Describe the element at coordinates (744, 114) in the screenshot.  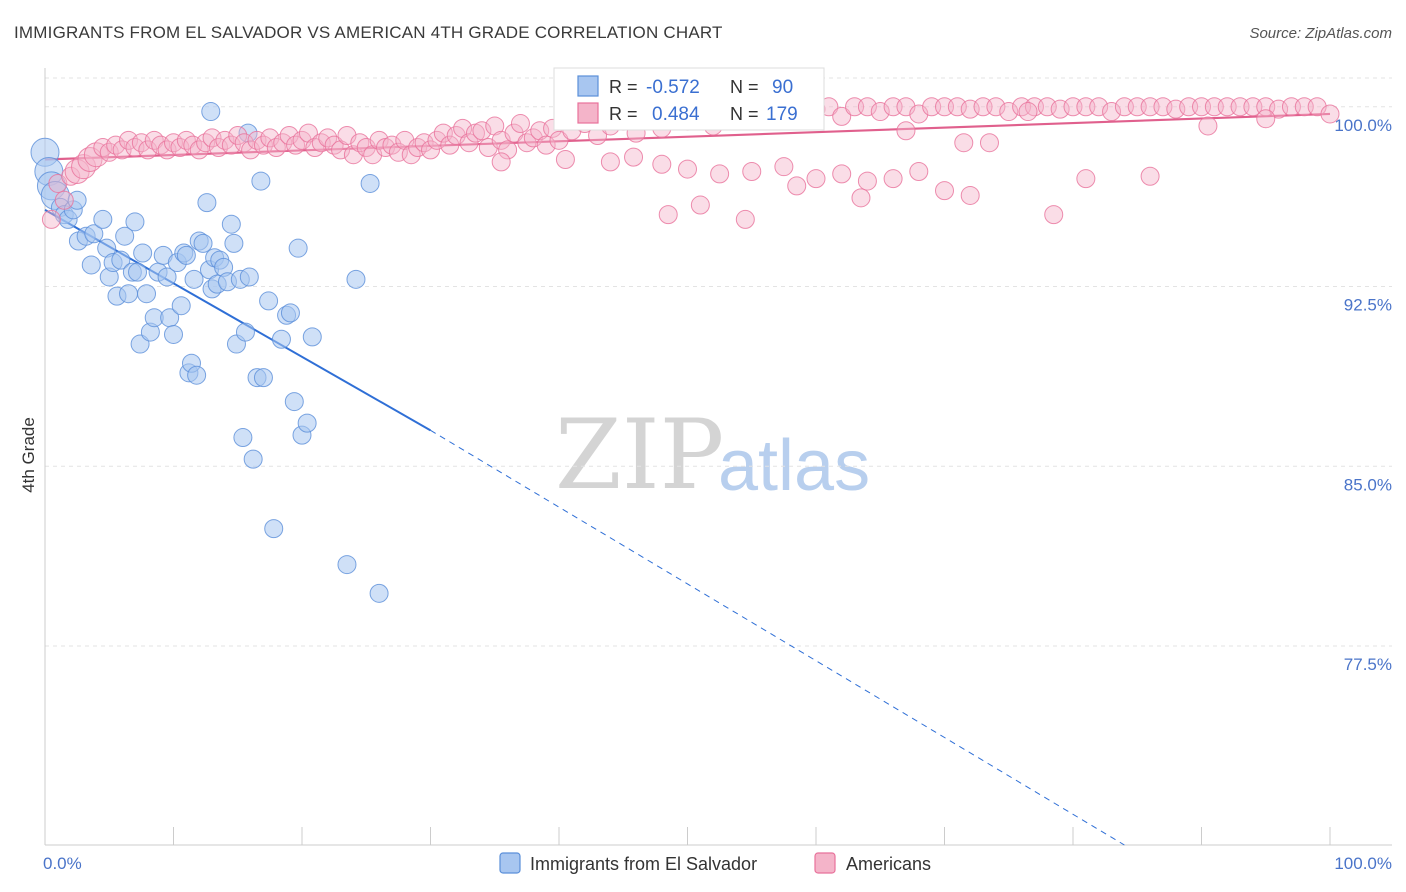
I see `stats-pink-n-label: N =` at that location.